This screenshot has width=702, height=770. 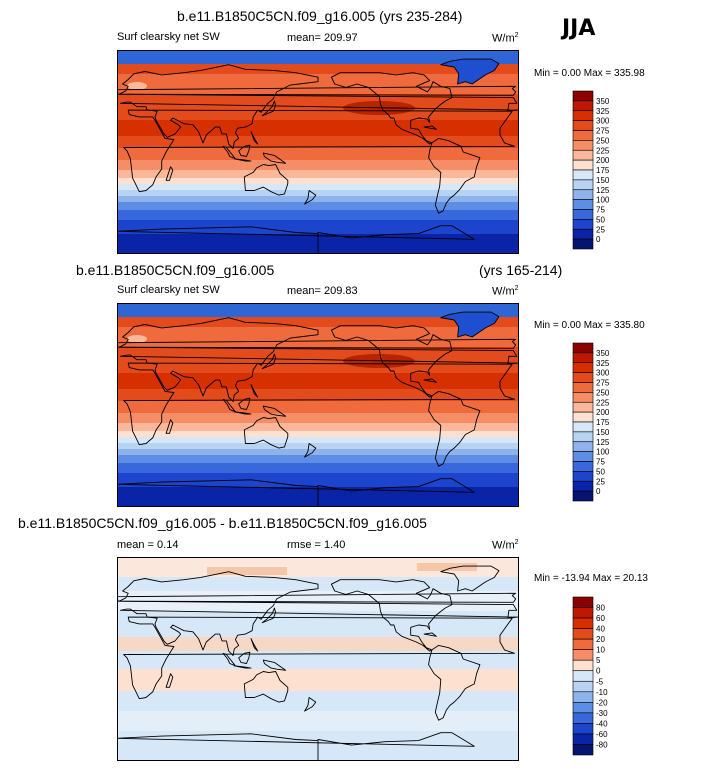 What do you see at coordinates (600, 229) in the screenshot?
I see `colorbar-tick-label: 25` at bounding box center [600, 229].